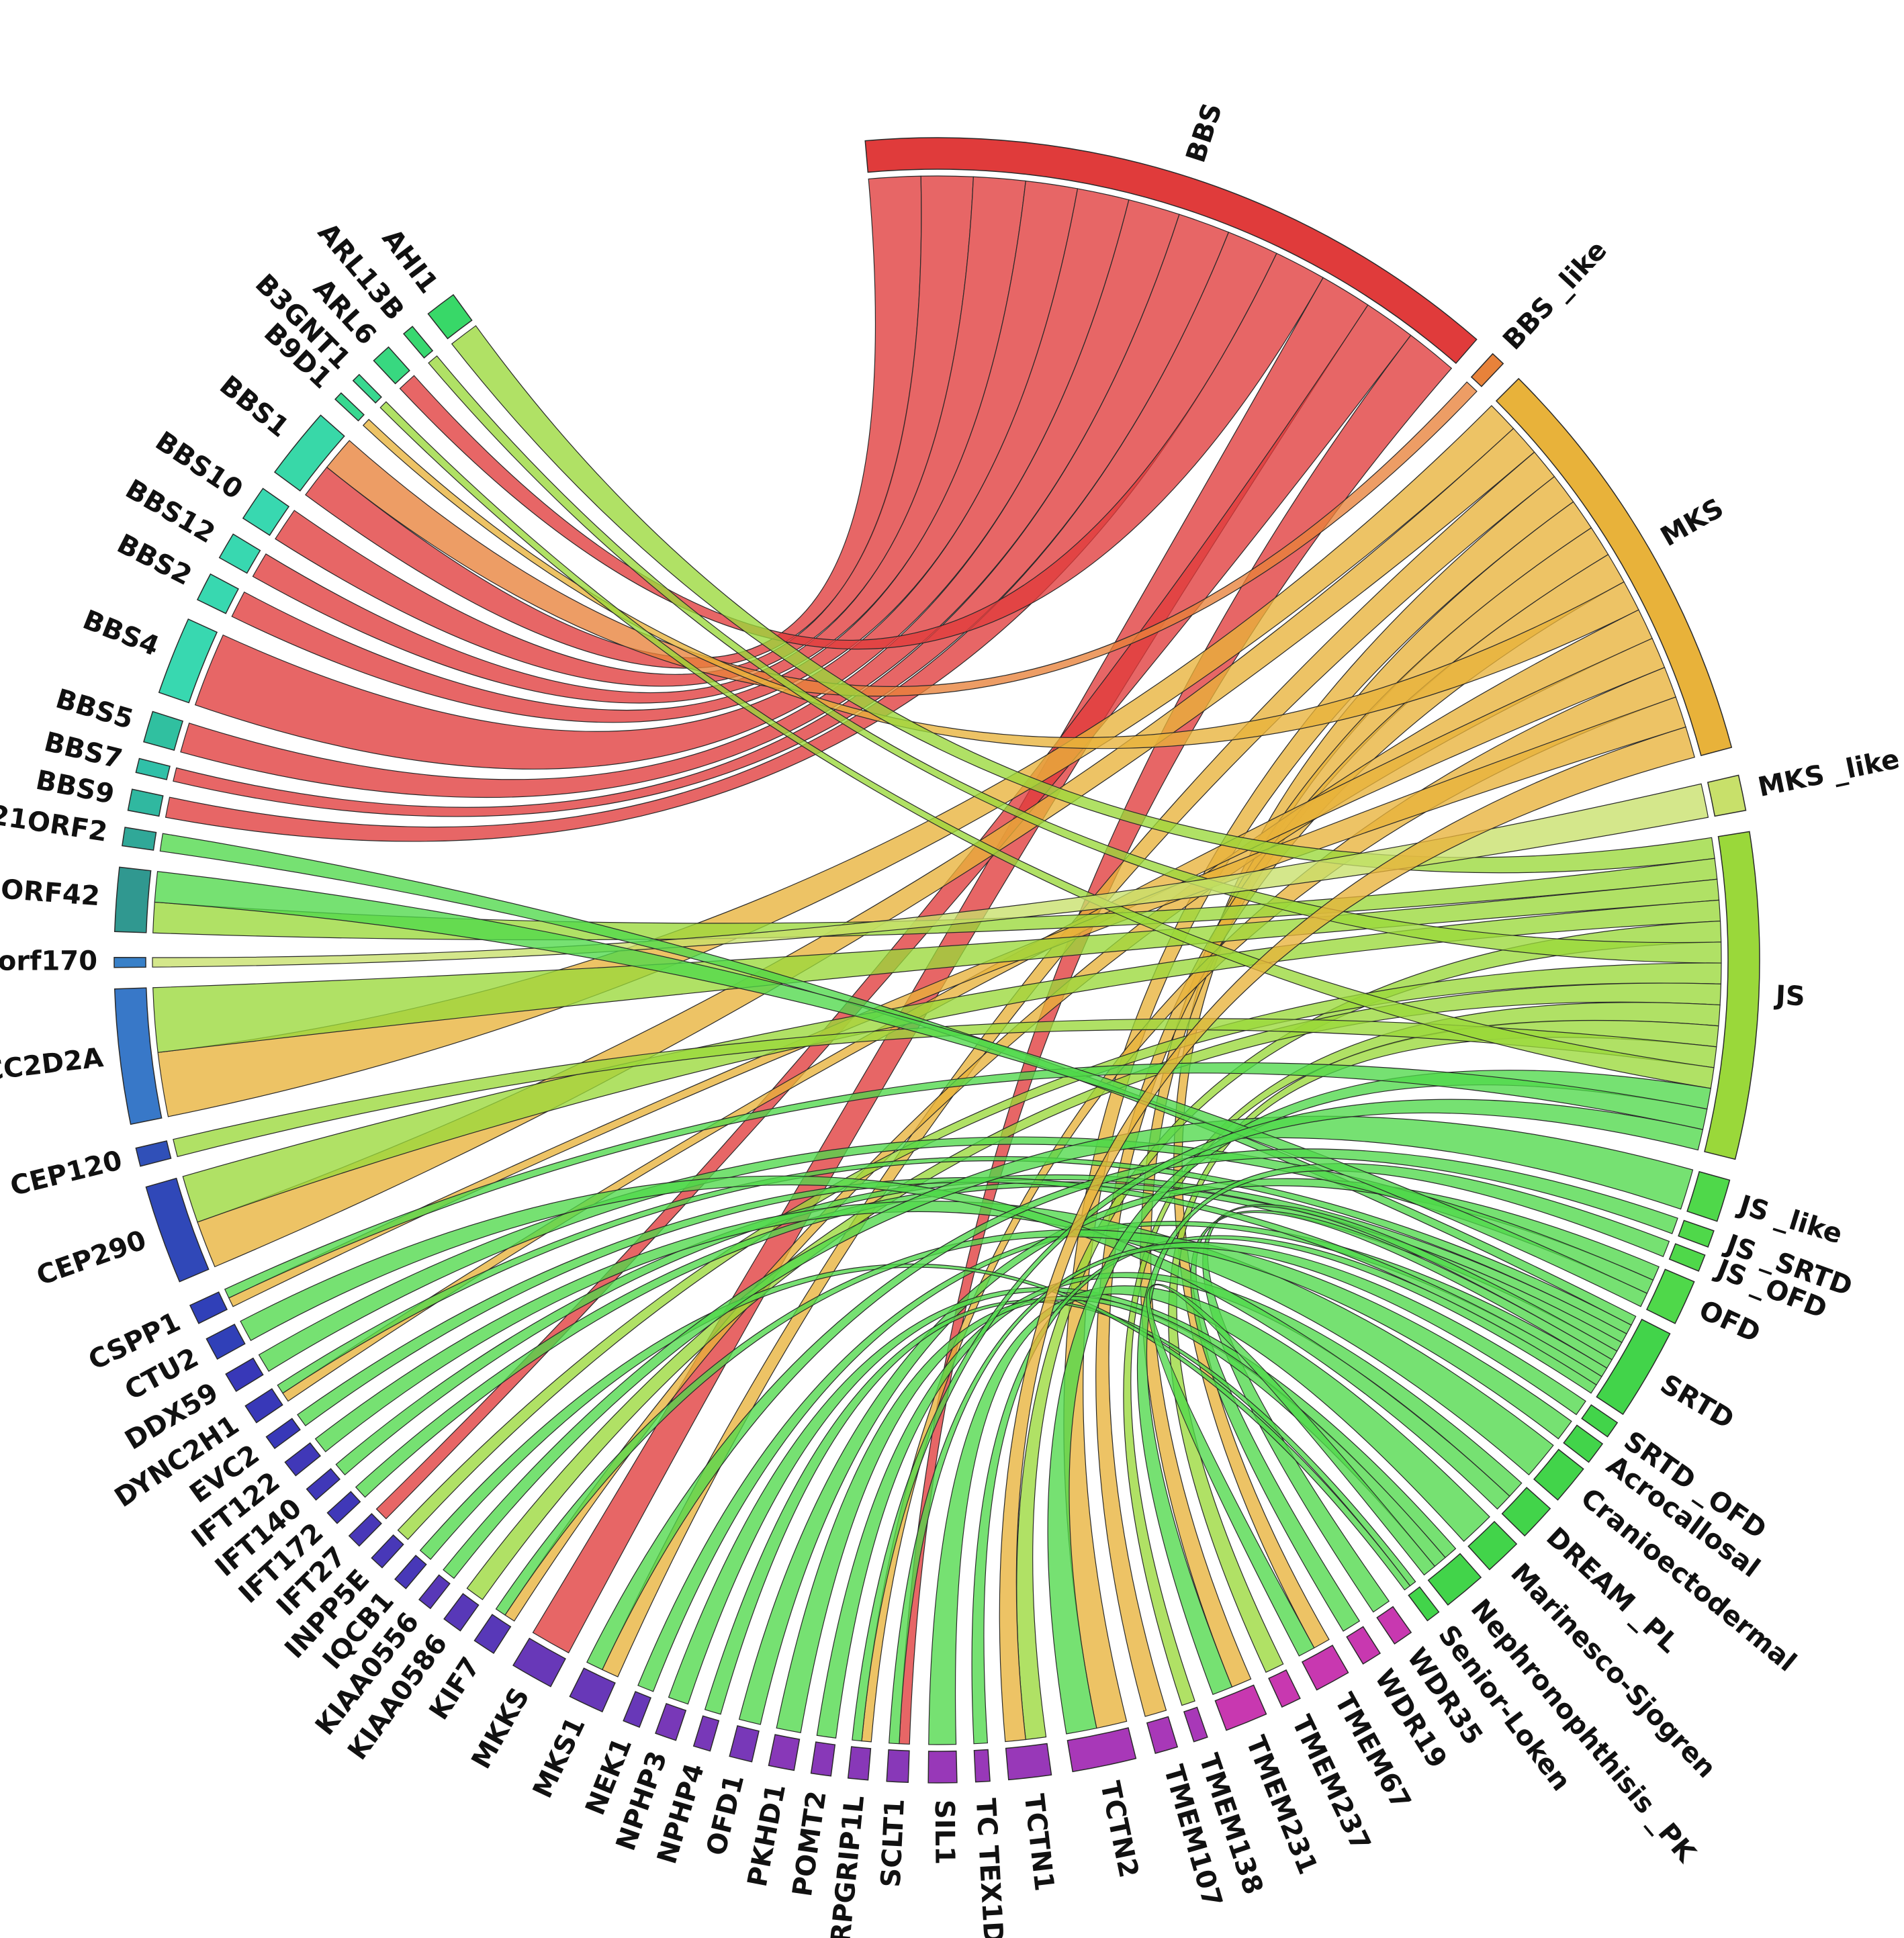 This screenshot has width=1904, height=1938. Describe the element at coordinates (435, 1592) in the screenshot. I see `segment-kiaa0556` at that location.